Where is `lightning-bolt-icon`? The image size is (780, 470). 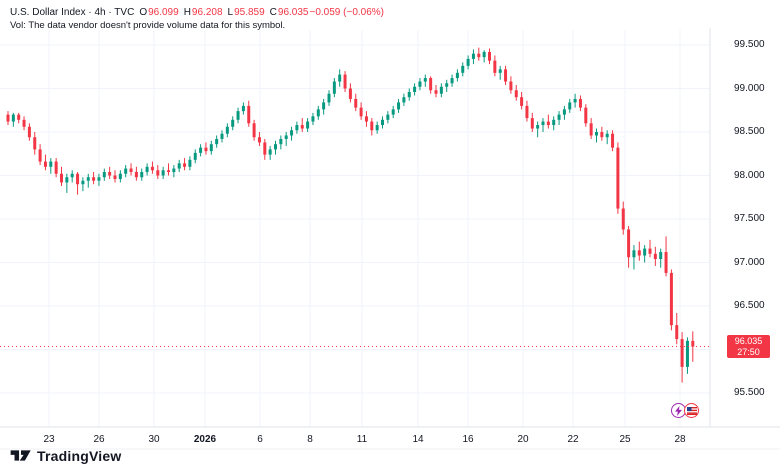
lightning-bolt-icon is located at coordinates (678, 410).